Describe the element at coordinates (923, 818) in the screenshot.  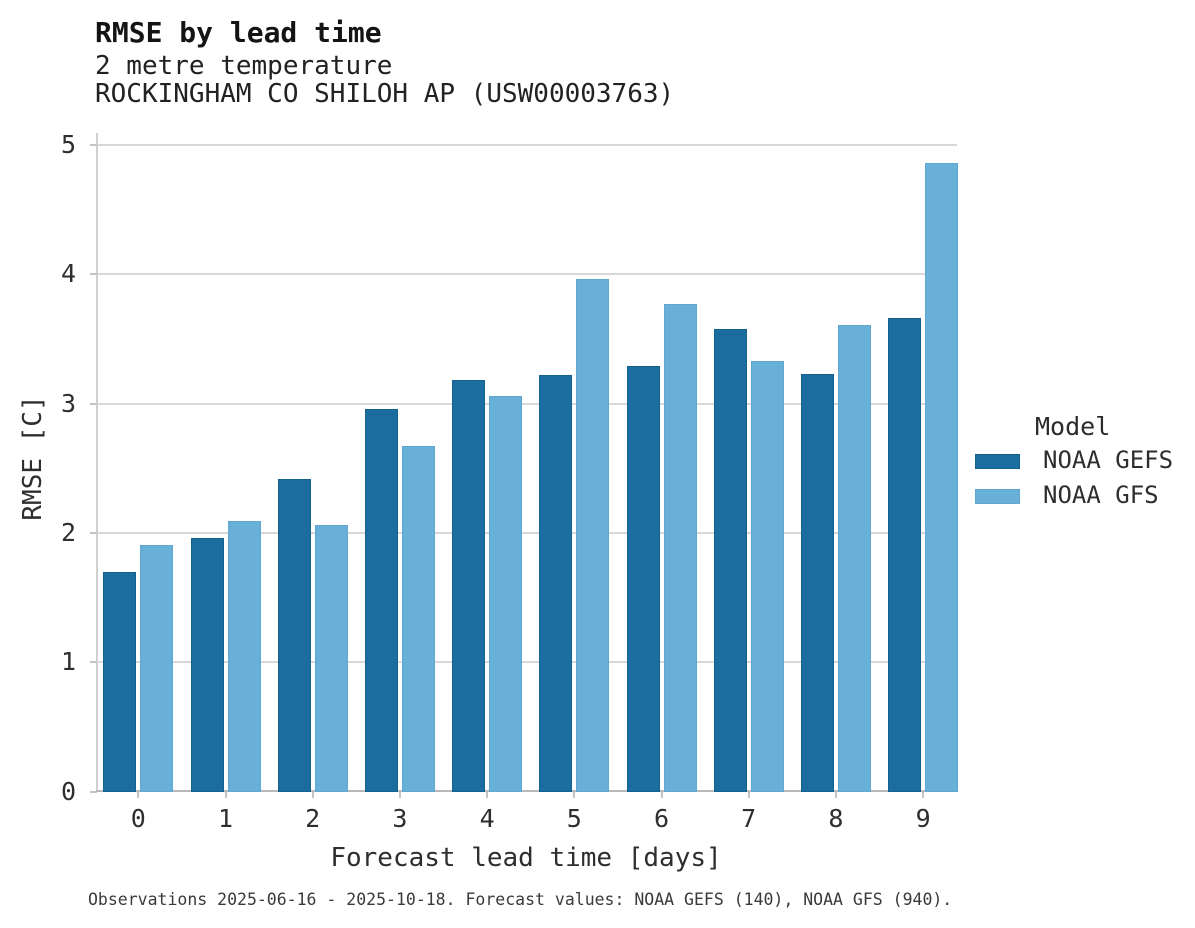
I see `x-tick-label: 9` at that location.